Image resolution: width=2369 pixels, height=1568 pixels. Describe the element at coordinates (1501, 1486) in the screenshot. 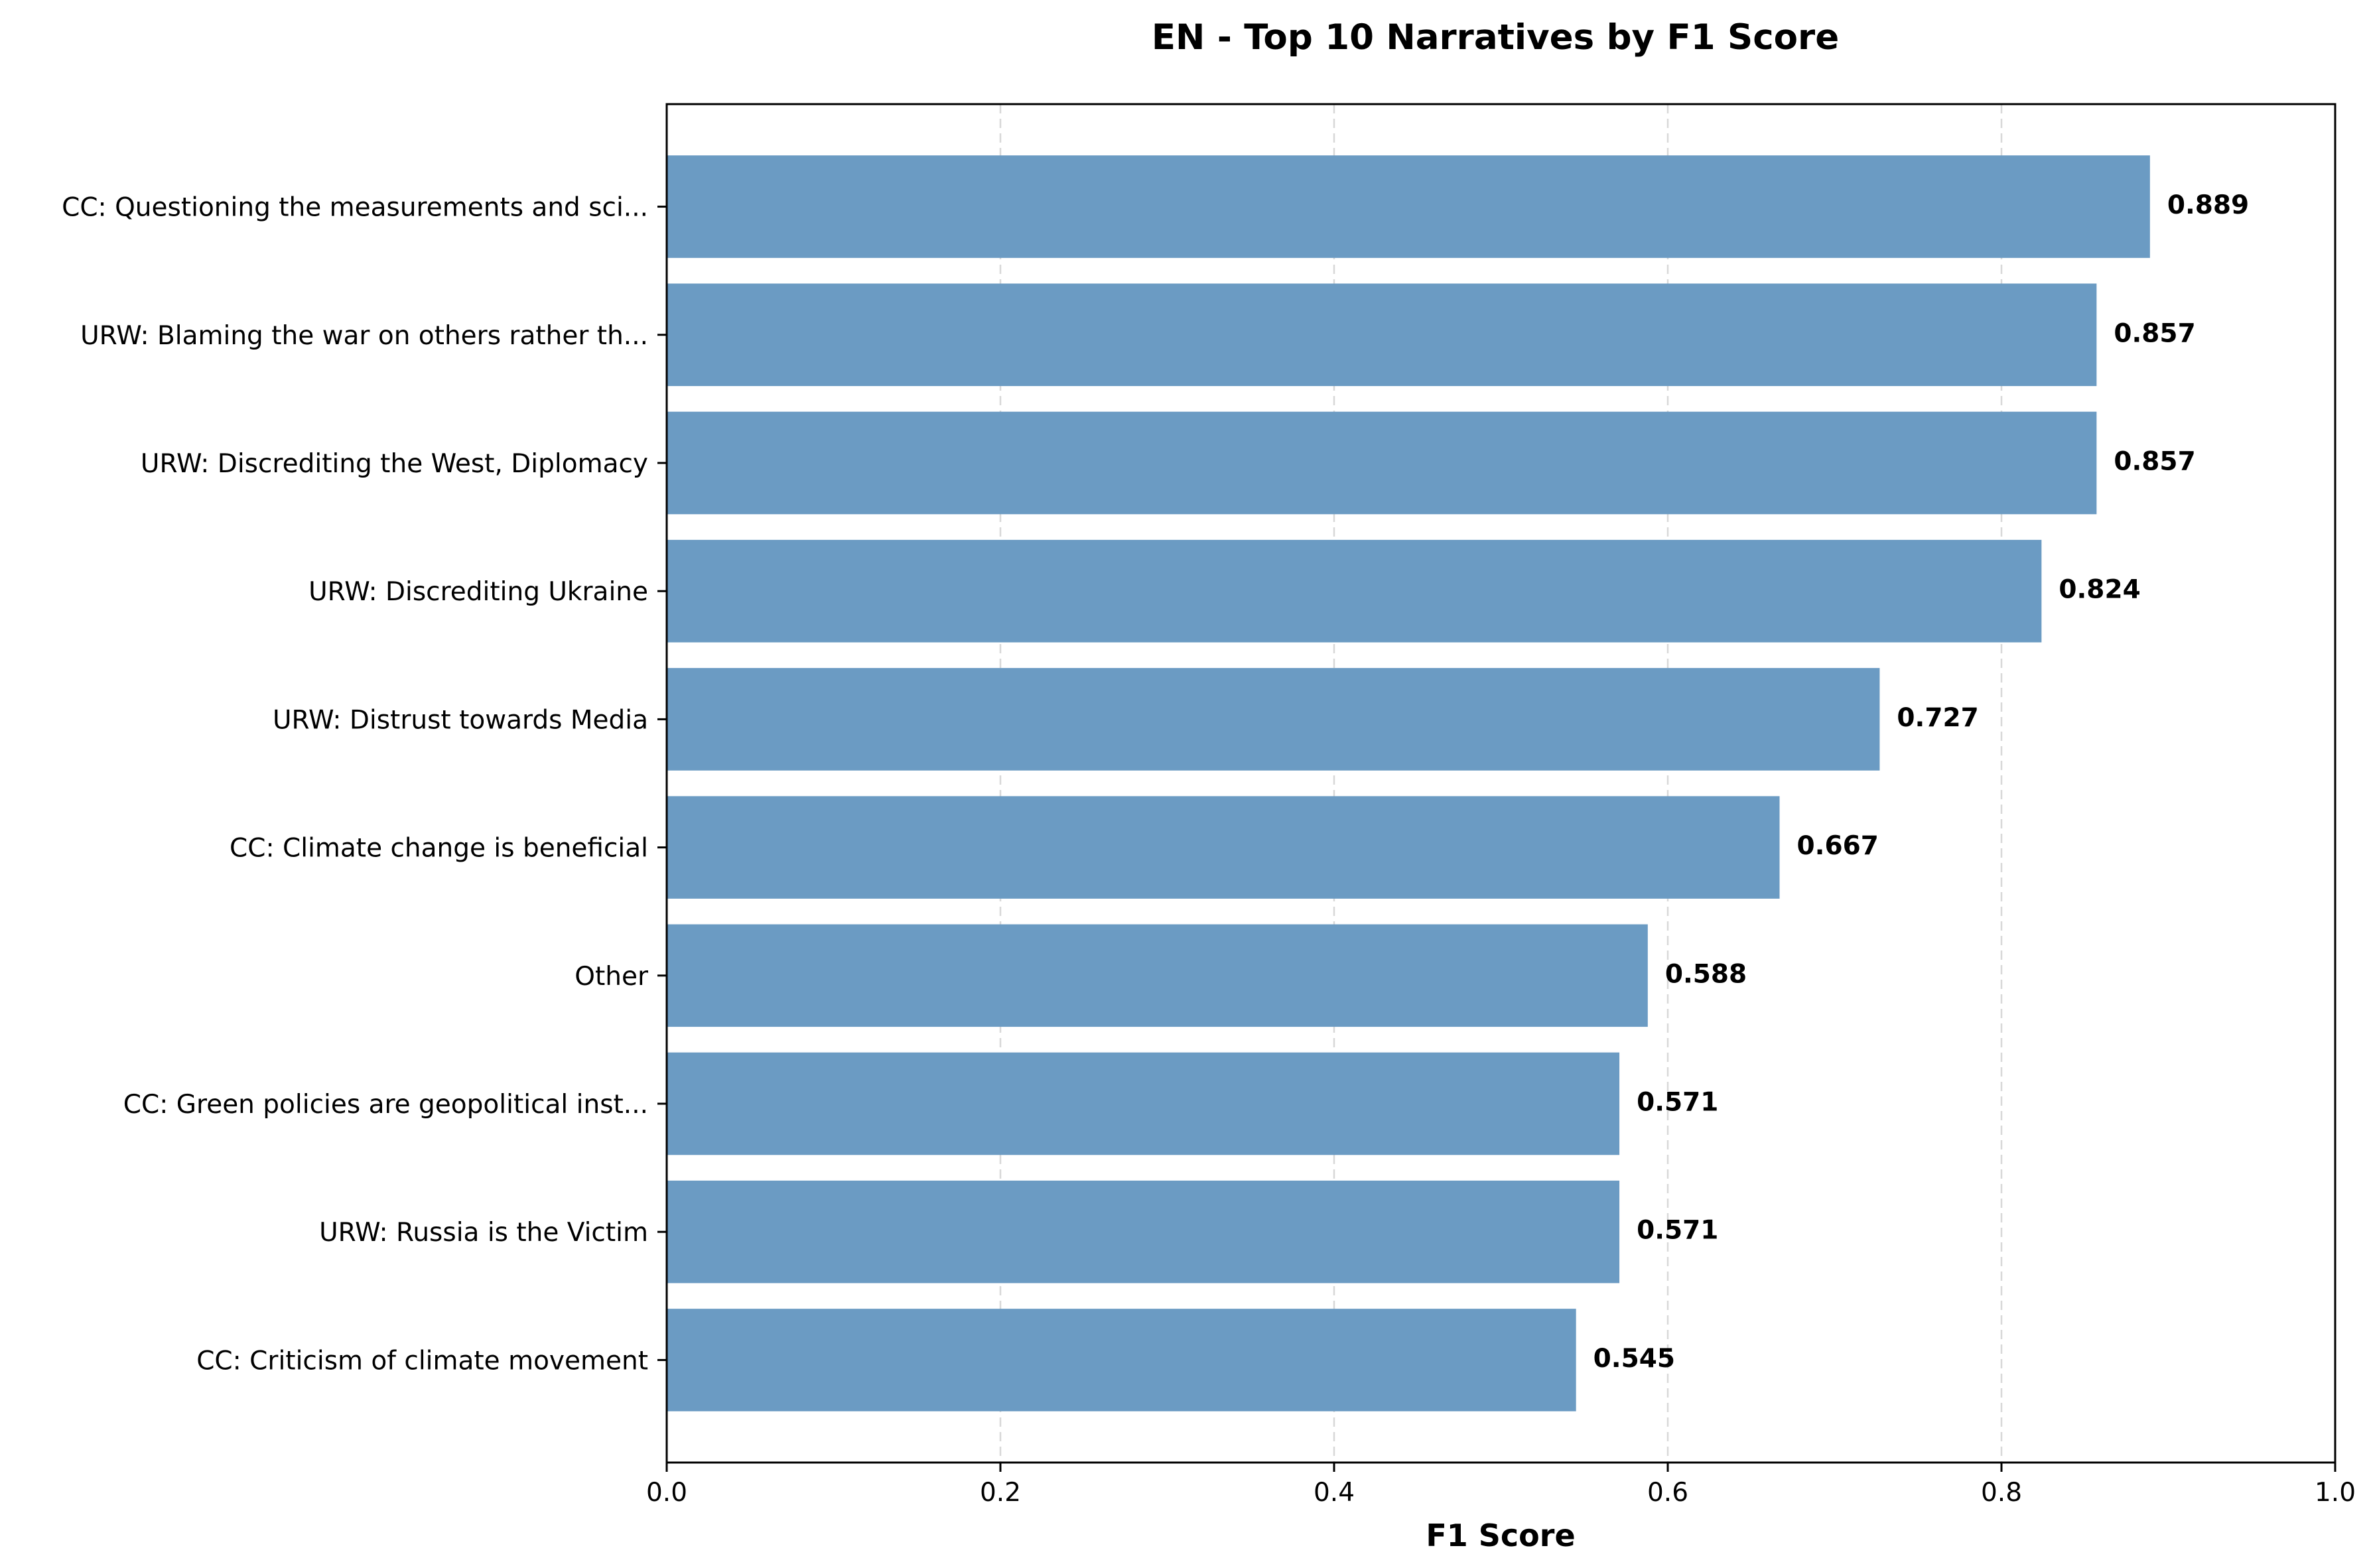

I see `x-axis: 0.0 0.2 0.4 0.6 0.8 1.0` at that location.